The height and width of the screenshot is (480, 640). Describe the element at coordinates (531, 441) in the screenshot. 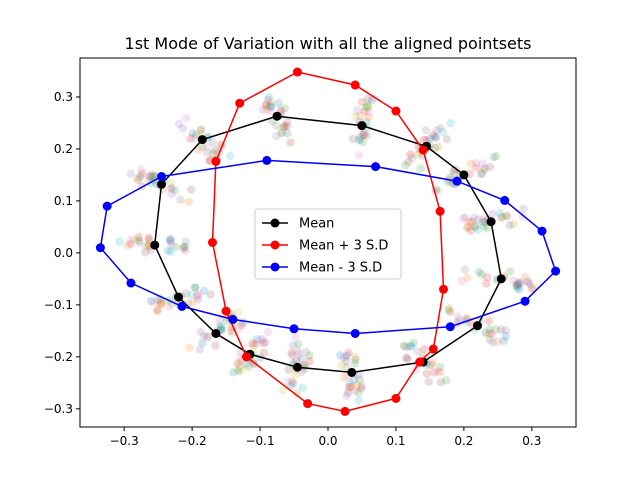

I see `x-tick-label: 0.3` at that location.